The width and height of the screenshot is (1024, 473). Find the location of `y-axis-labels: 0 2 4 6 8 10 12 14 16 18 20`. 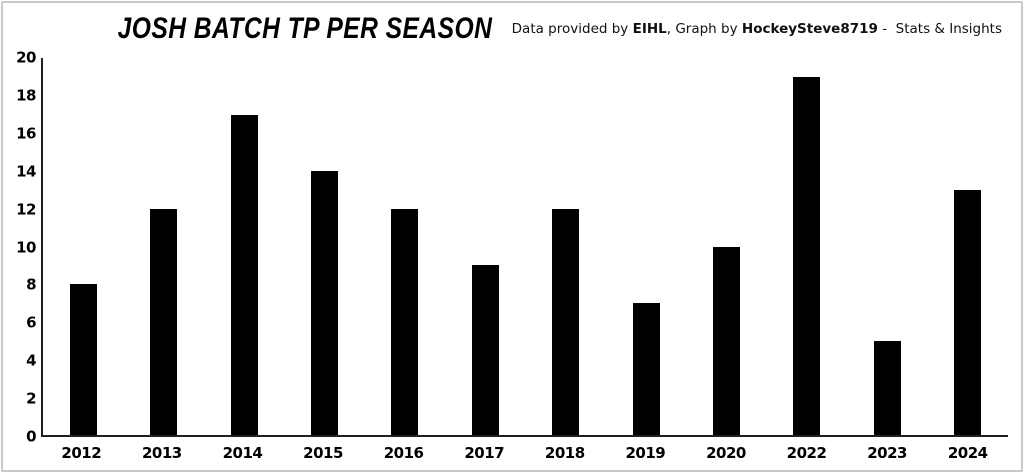

y-axis-labels: 0 2 4 6 8 10 12 14 16 18 20 is located at coordinates (21, 247).